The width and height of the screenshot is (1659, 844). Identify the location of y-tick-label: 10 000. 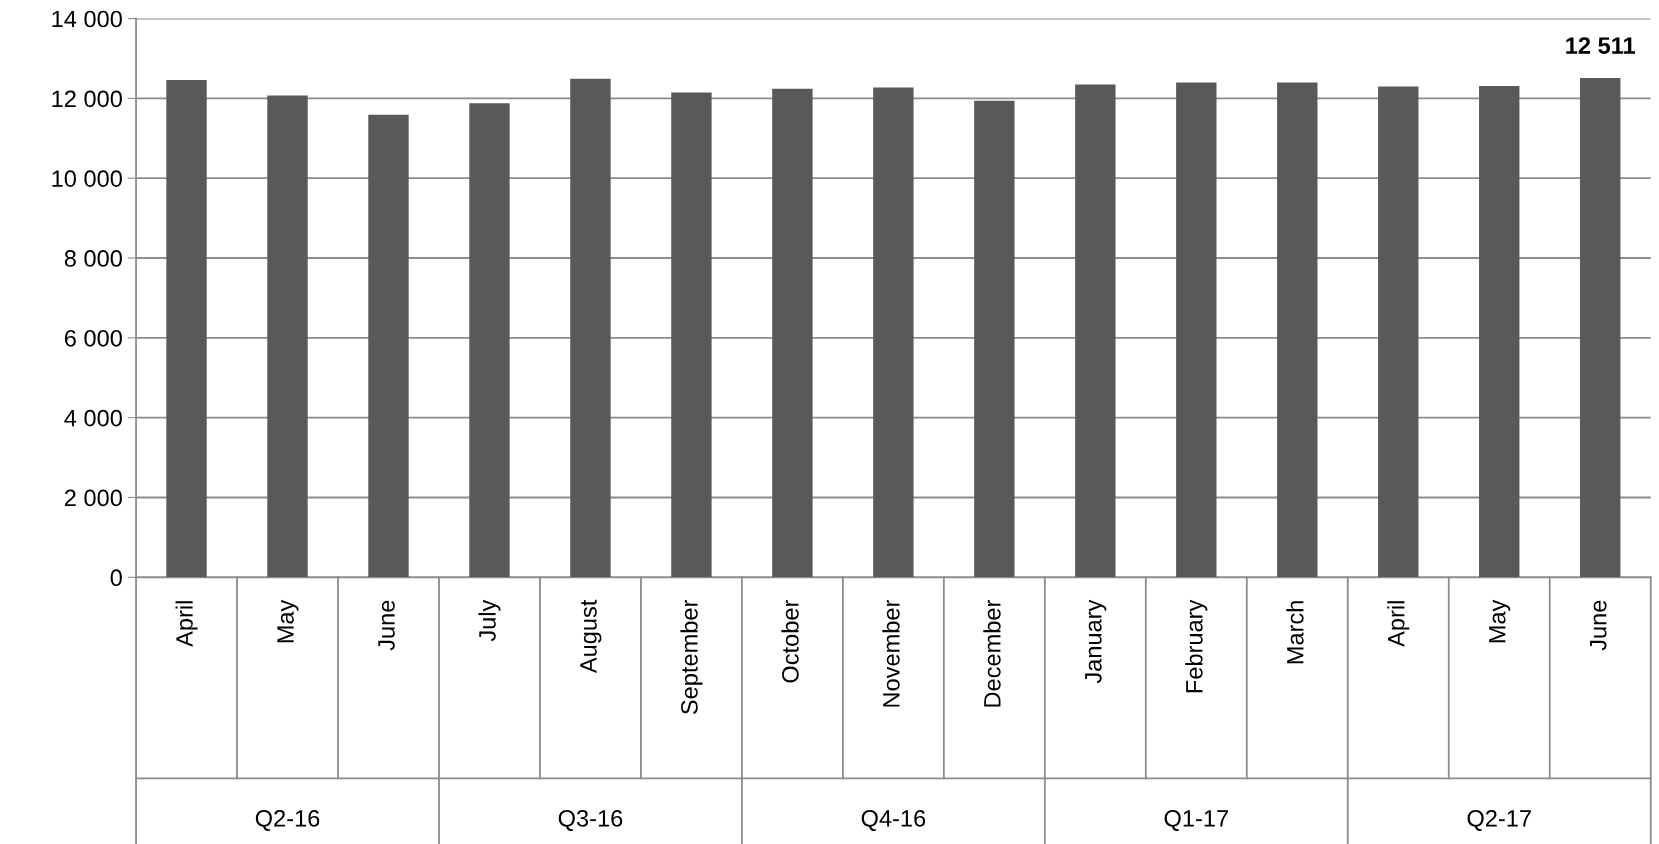
(87, 178).